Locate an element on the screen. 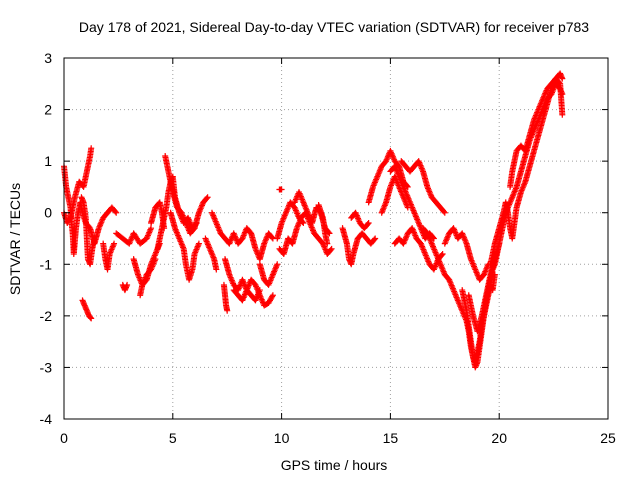 Image resolution: width=640 pixels, height=480 pixels. x-tick-label: 25 is located at coordinates (608, 438).